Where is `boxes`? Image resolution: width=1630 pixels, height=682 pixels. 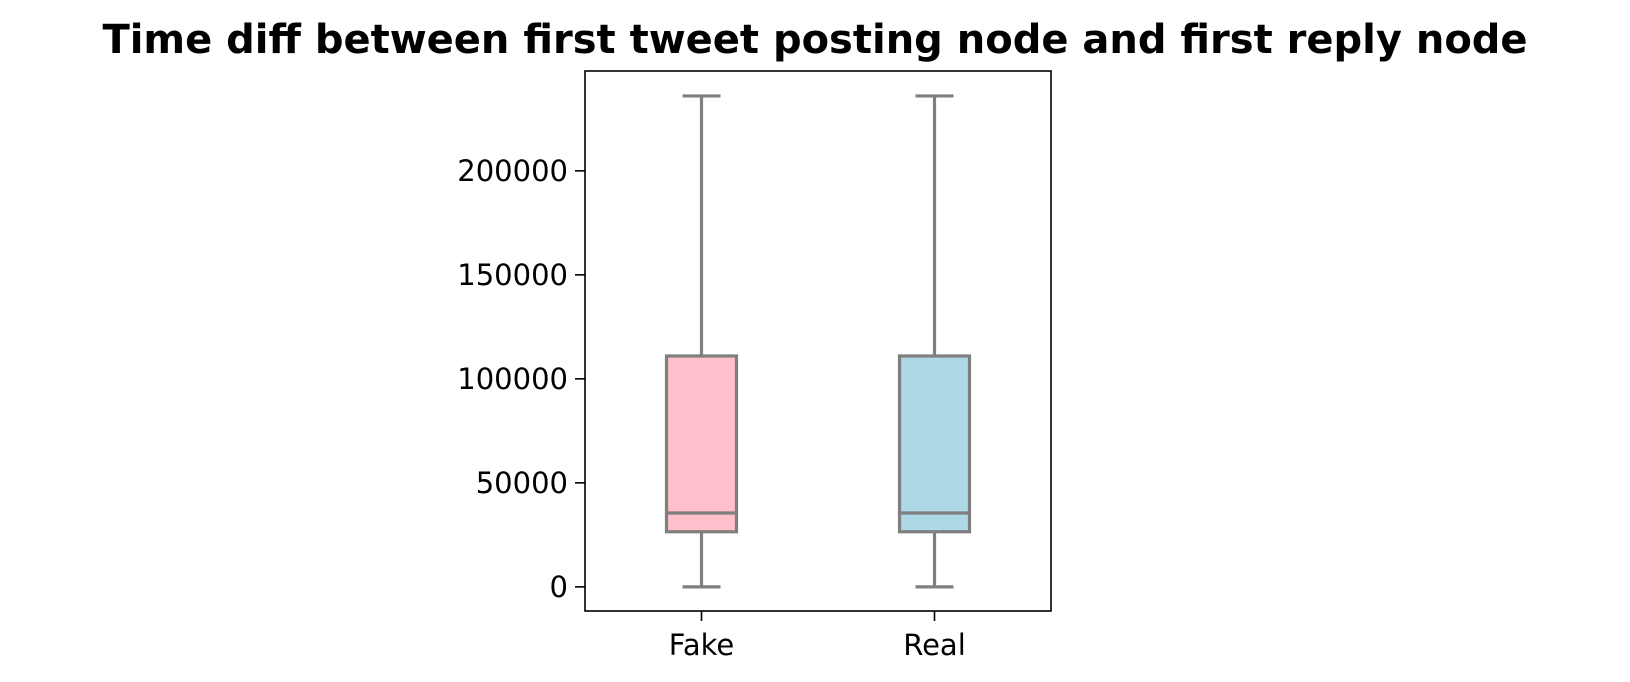 boxes is located at coordinates (818, 341).